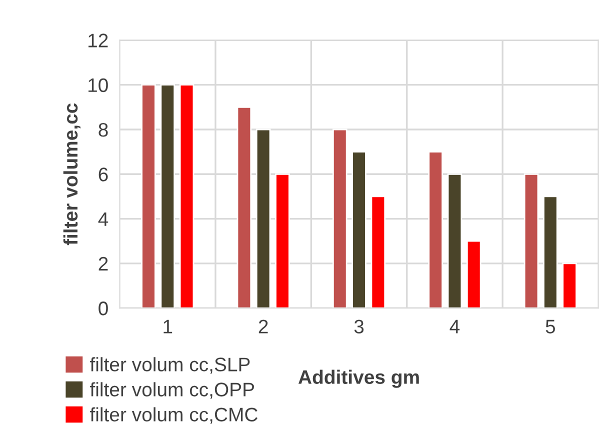 Image resolution: width=608 pixels, height=437 pixels. Describe the element at coordinates (103, 309) in the screenshot. I see `y-tick-label: 0` at that location.